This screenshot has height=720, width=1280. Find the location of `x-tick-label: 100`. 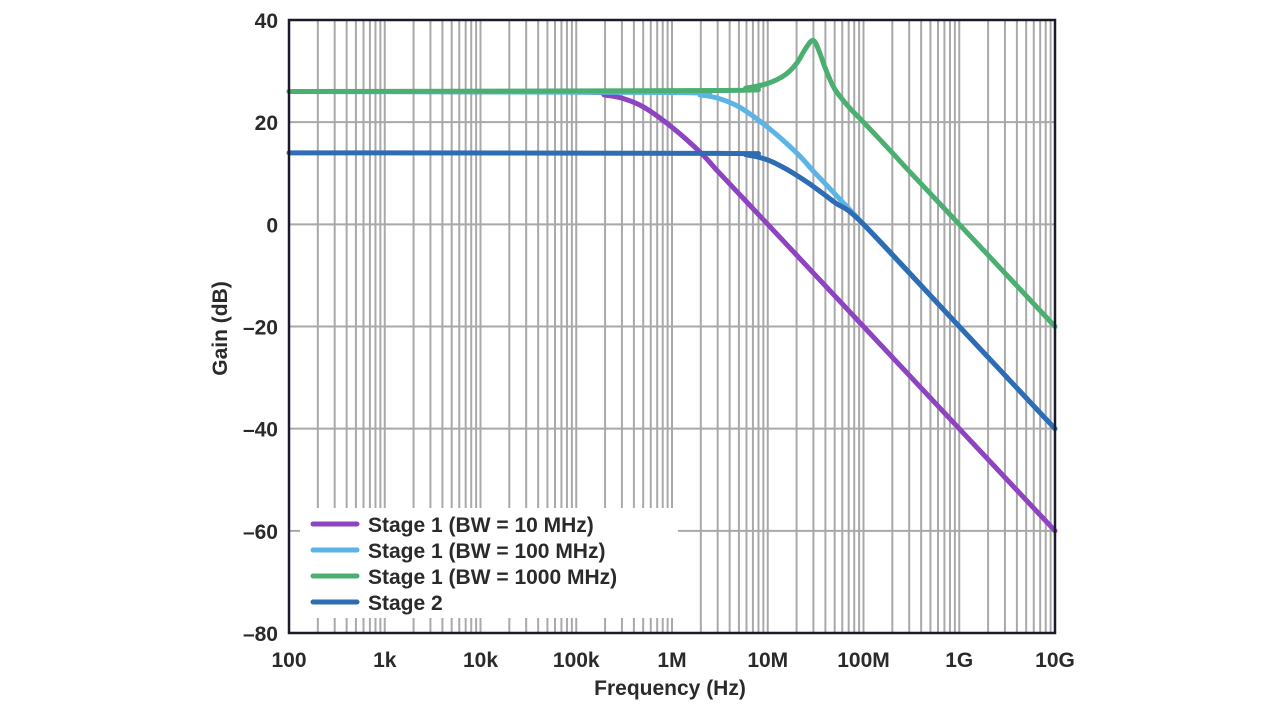

x-tick-label: 100 is located at coordinates (288, 660).